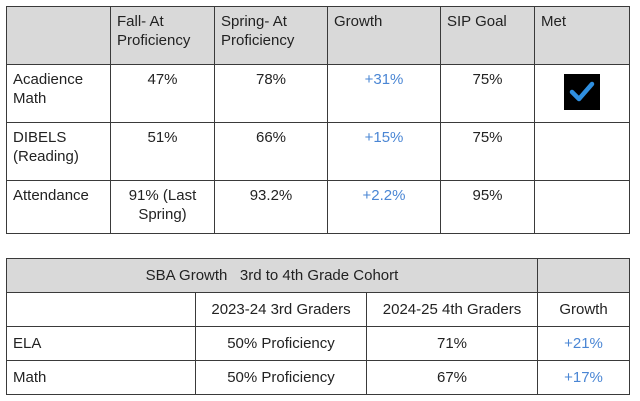  Describe the element at coordinates (58, 93) in the screenshot. I see `row-label: Acadience Math` at that location.